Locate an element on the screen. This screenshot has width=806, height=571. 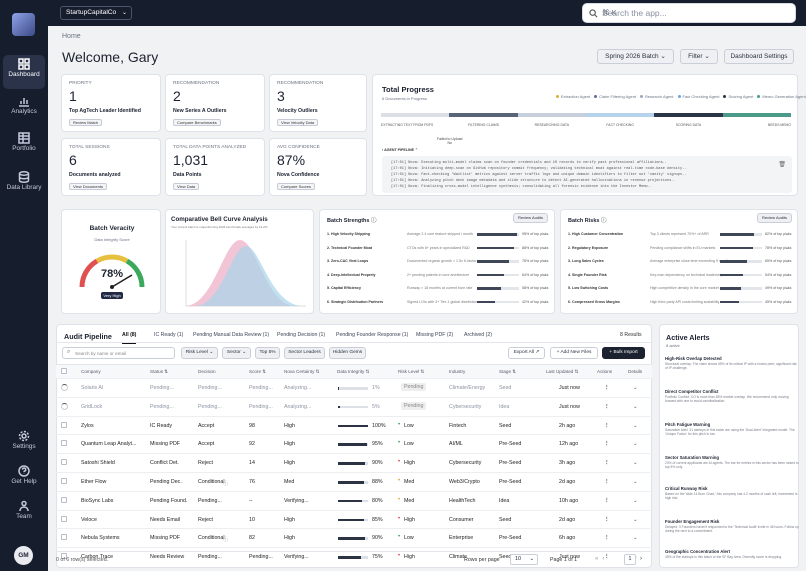
tab-missing-pdf: Missing PDF (2) is located at coordinates (435, 335).